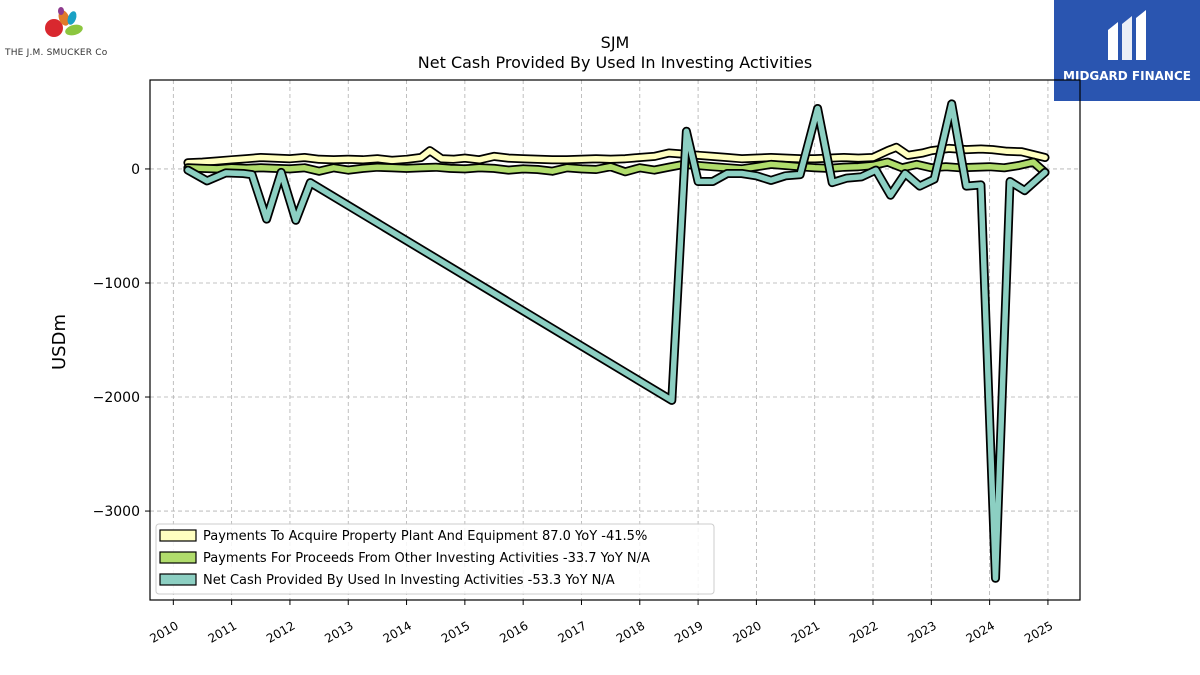 The height and width of the screenshot is (675, 1200). Describe the element at coordinates (338, 631) in the screenshot. I see `x-tick-label: 2013` at that location.